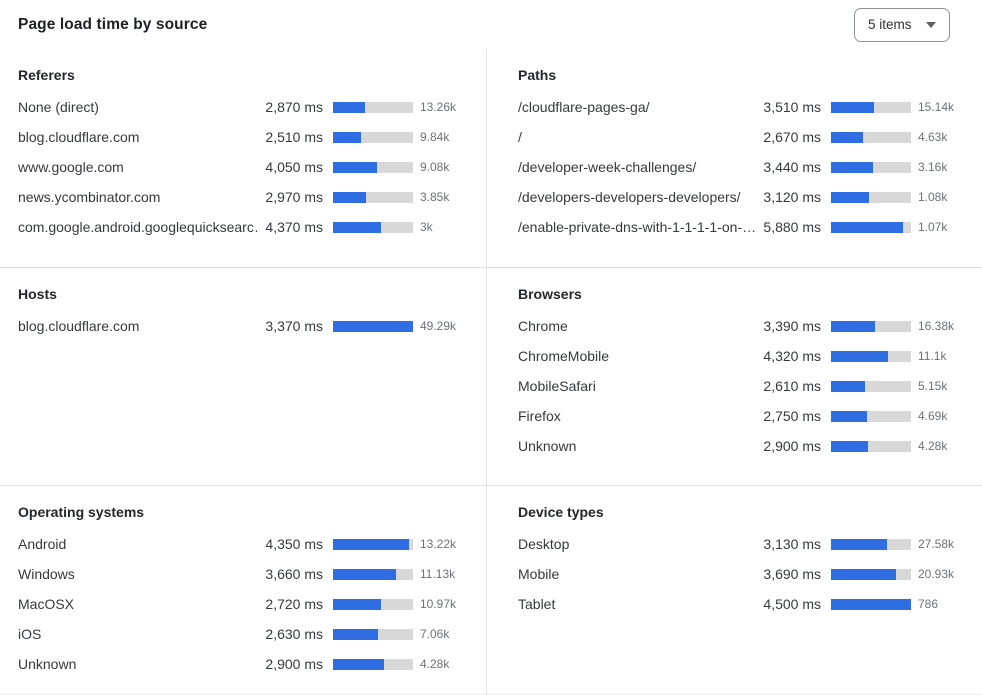 The width and height of the screenshot is (982, 695). I want to click on row-count-value: 11.1k, so click(932, 356).